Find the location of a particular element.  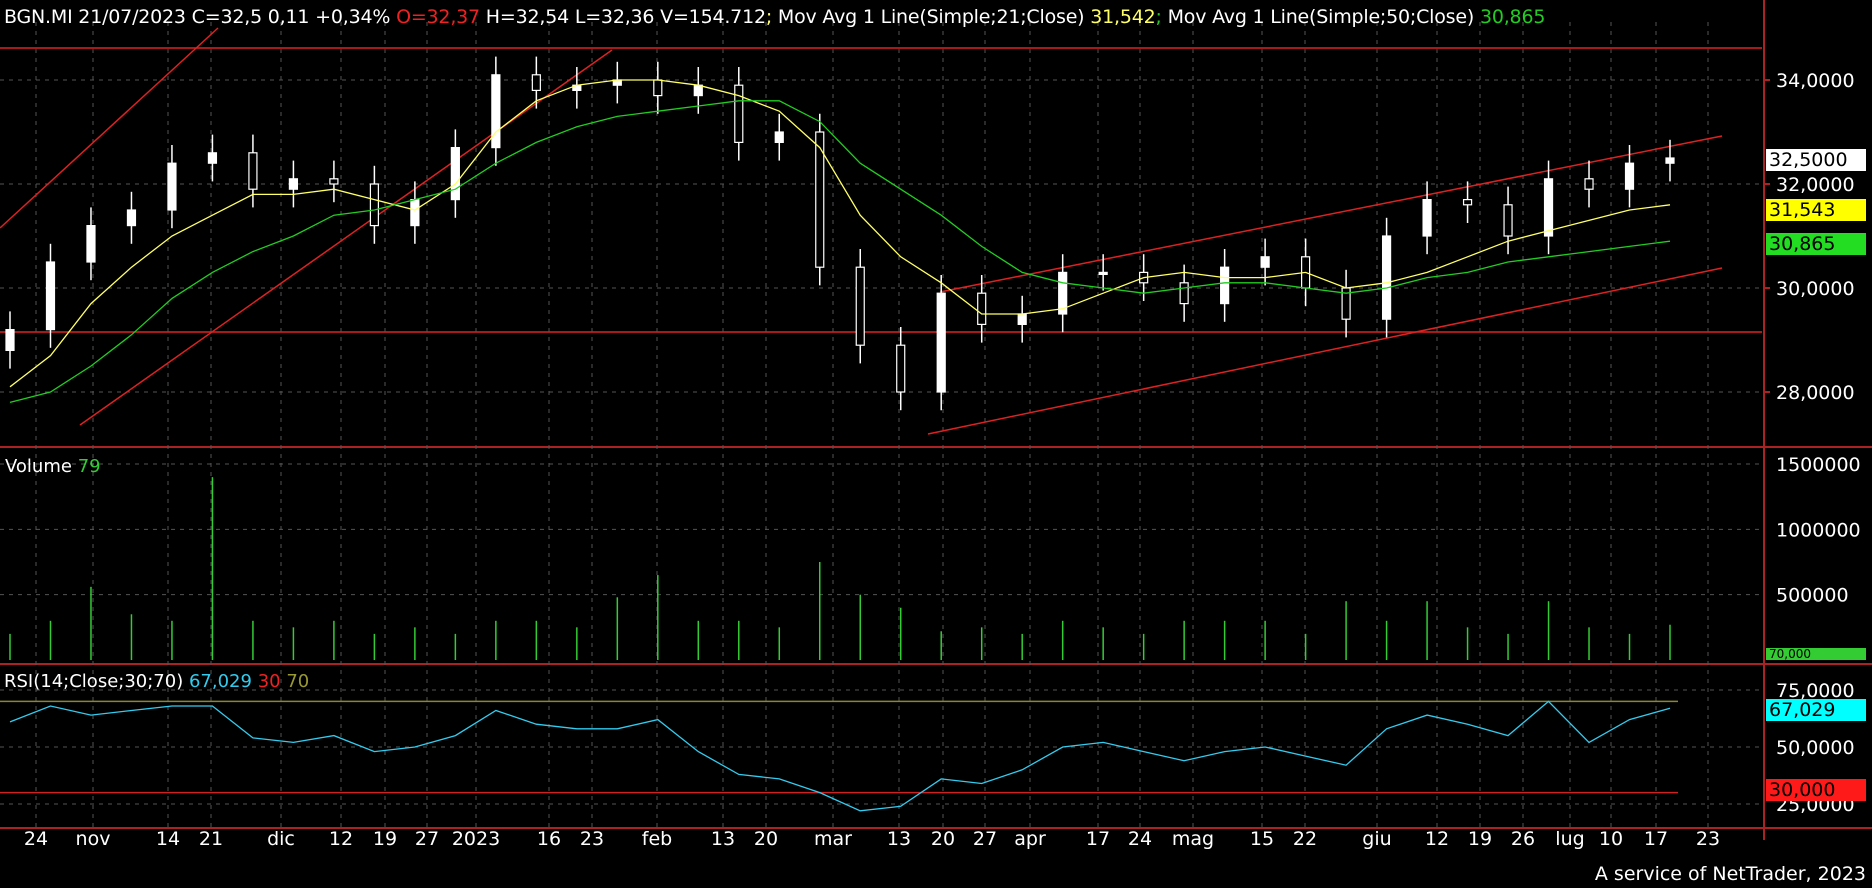

volume-panel-title: Volume 79 is located at coordinates (53, 466).